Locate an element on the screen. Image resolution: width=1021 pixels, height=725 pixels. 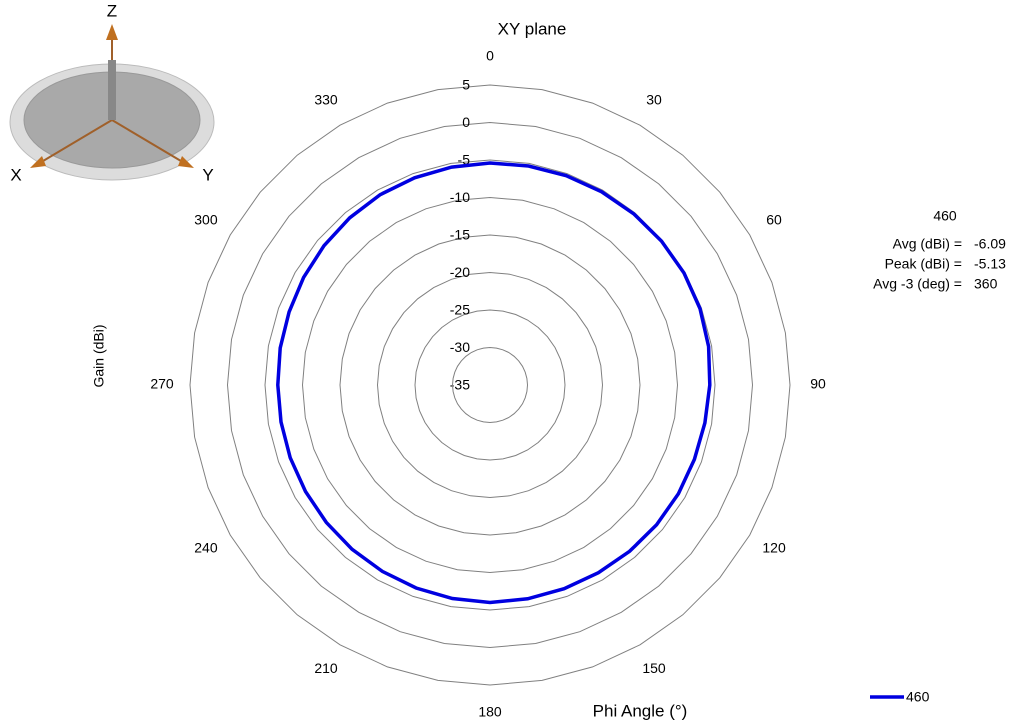
axis-name: X is located at coordinates (15, 174).